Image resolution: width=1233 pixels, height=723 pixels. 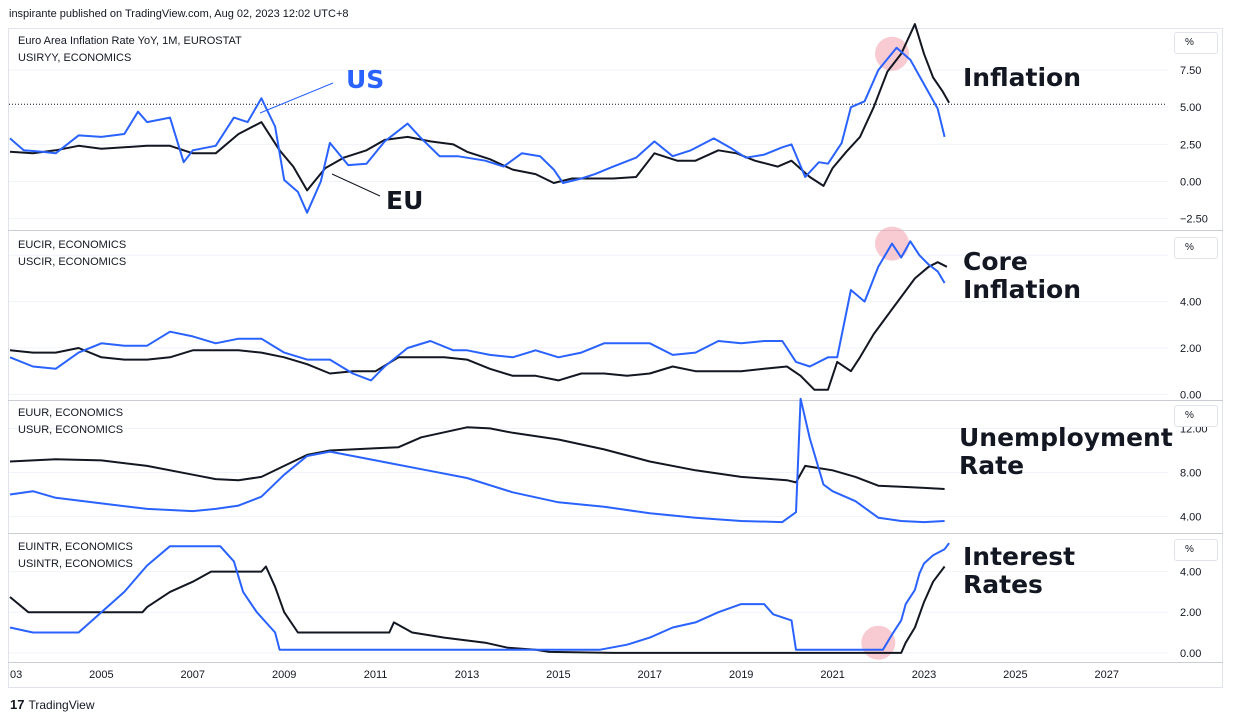 What do you see at coordinates (16, 675) in the screenshot?
I see `x-tick-label: 03` at bounding box center [16, 675].